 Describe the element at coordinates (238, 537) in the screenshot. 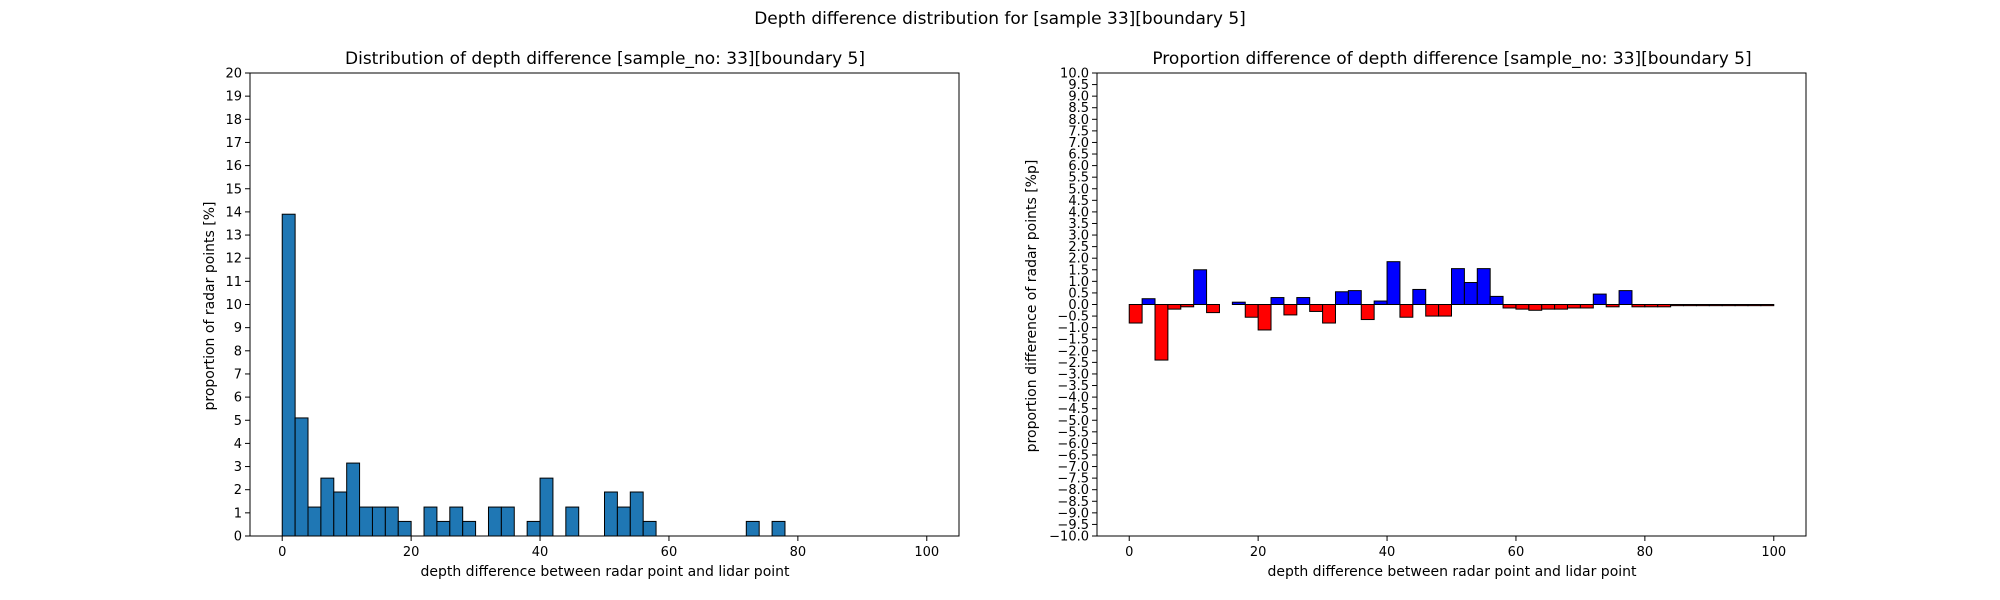

I see `y-tick-label: 0` at that location.